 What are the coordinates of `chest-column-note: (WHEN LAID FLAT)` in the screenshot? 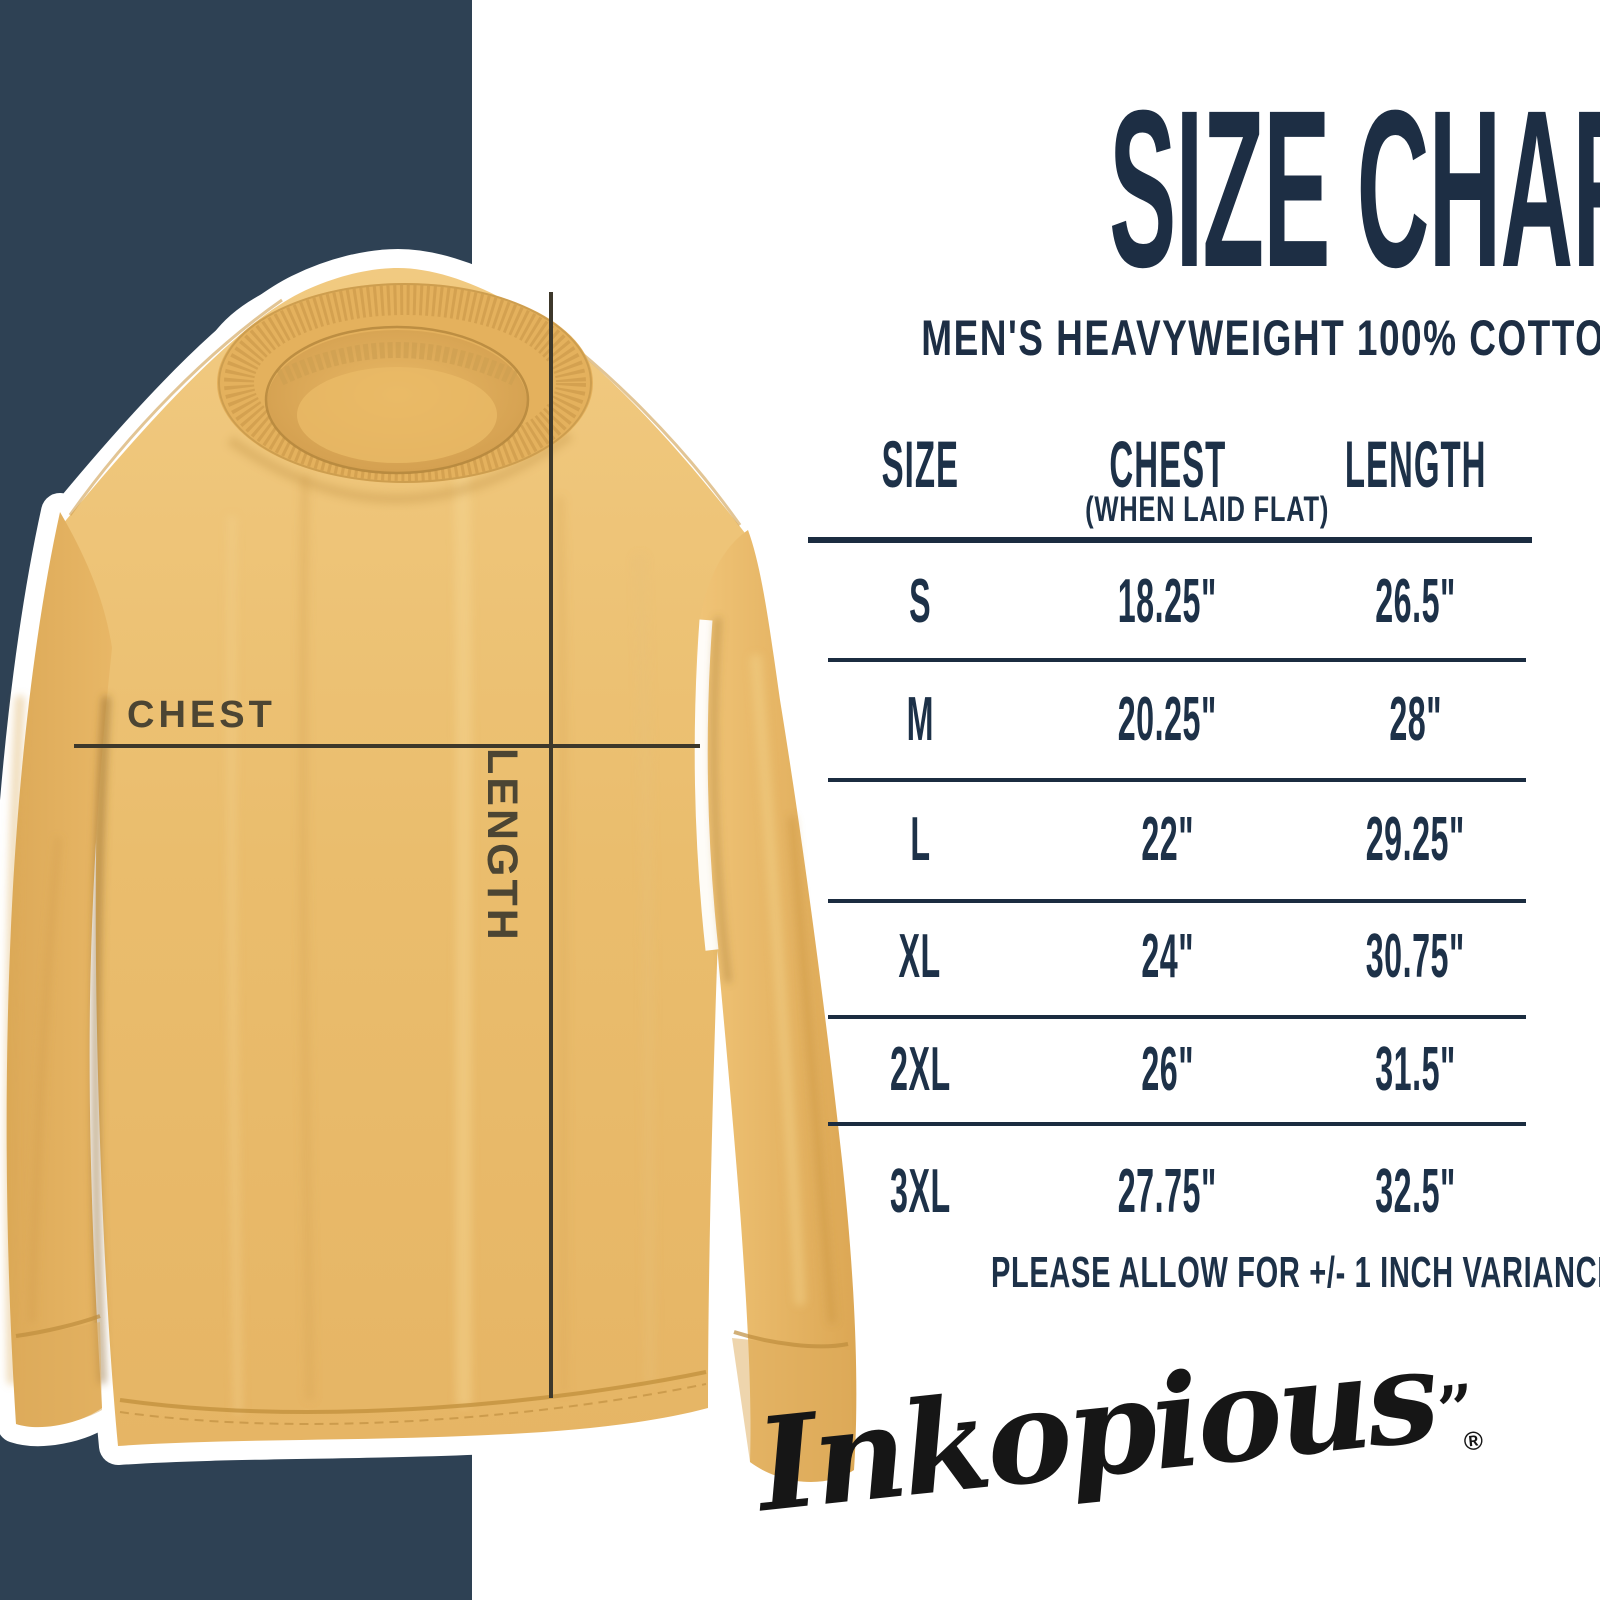 It's located at (1207, 509).